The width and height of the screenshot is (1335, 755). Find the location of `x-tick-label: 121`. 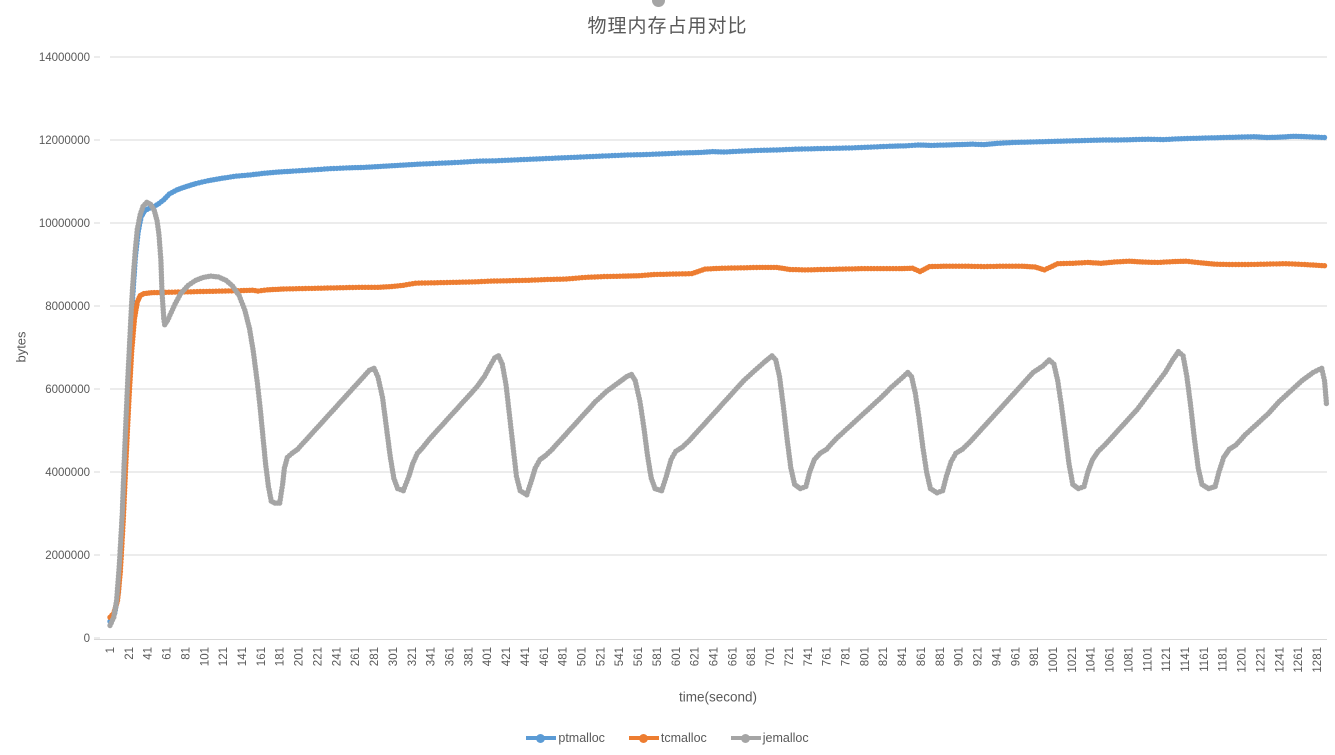

x-tick-label: 121 is located at coordinates (224, 656).